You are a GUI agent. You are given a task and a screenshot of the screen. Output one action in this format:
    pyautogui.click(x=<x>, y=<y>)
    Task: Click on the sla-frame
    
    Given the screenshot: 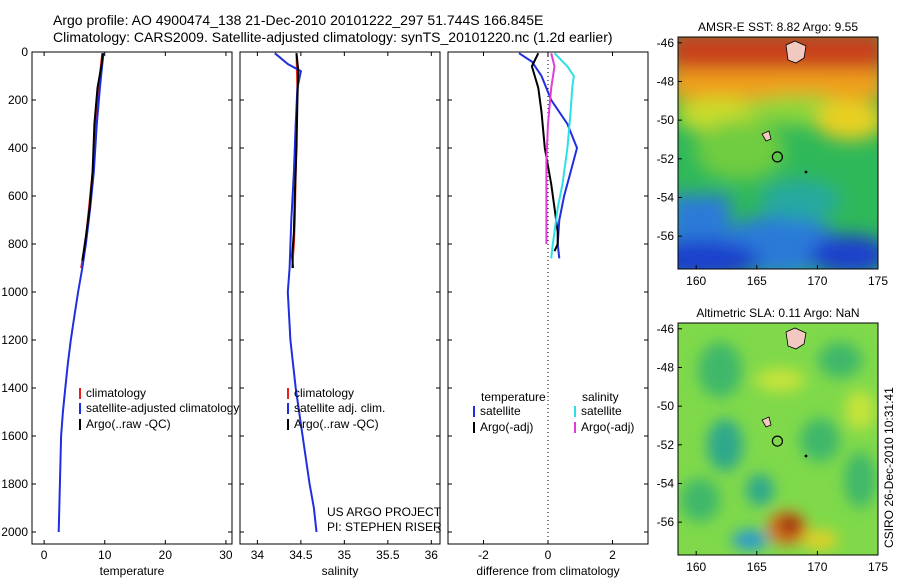 What is the action you would take?
    pyautogui.click(x=778, y=439)
    